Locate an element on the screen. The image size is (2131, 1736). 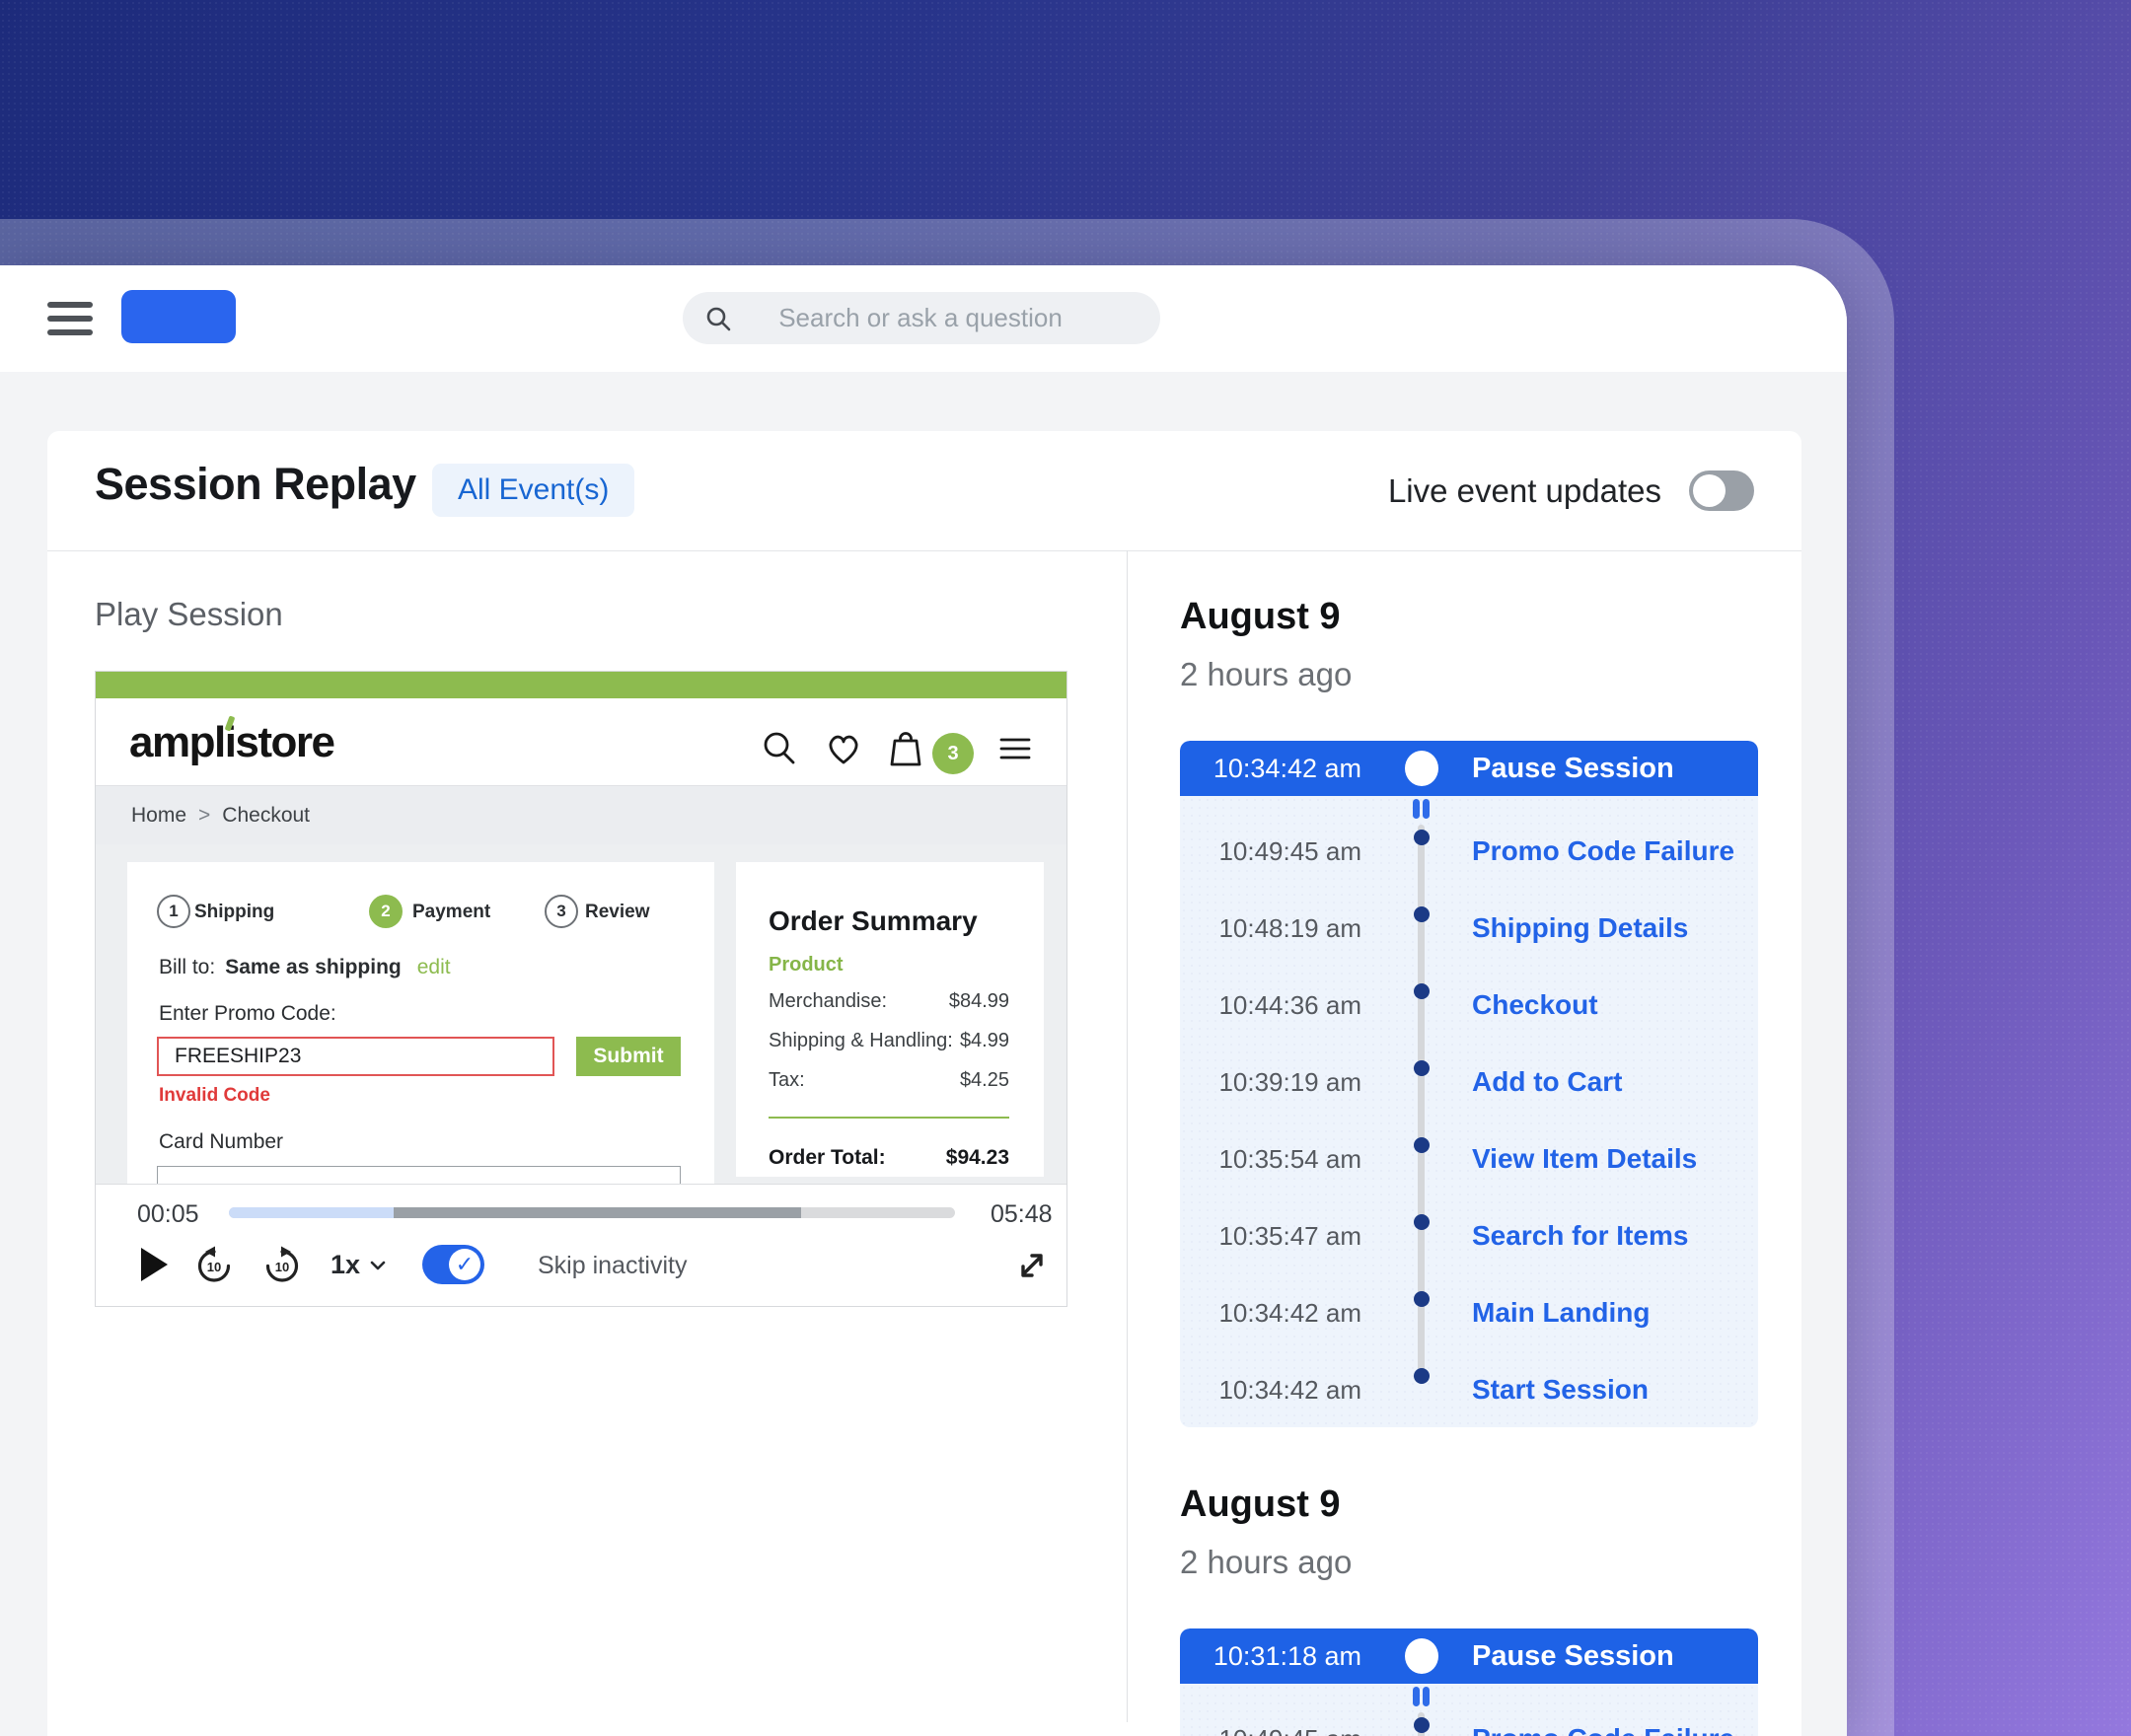
top-navigation-bar: ? is located at coordinates (923, 318).